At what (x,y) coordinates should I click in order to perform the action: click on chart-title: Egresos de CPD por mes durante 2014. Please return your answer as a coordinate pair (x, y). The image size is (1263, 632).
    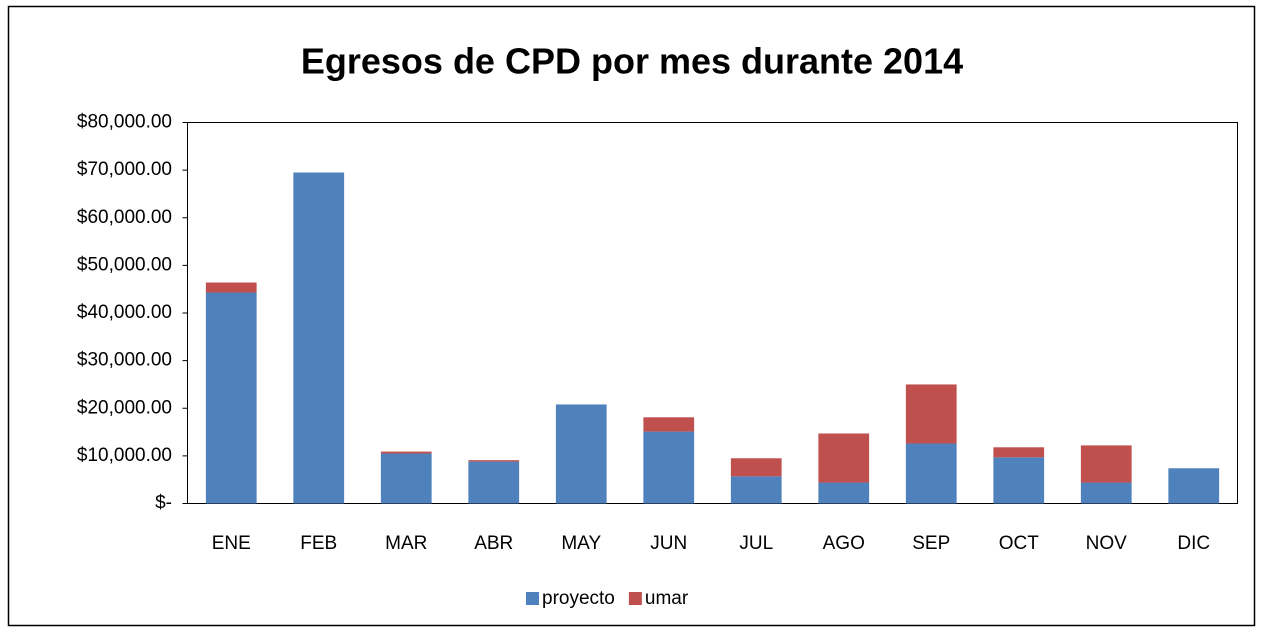
    Looking at the image, I should click on (632, 61).